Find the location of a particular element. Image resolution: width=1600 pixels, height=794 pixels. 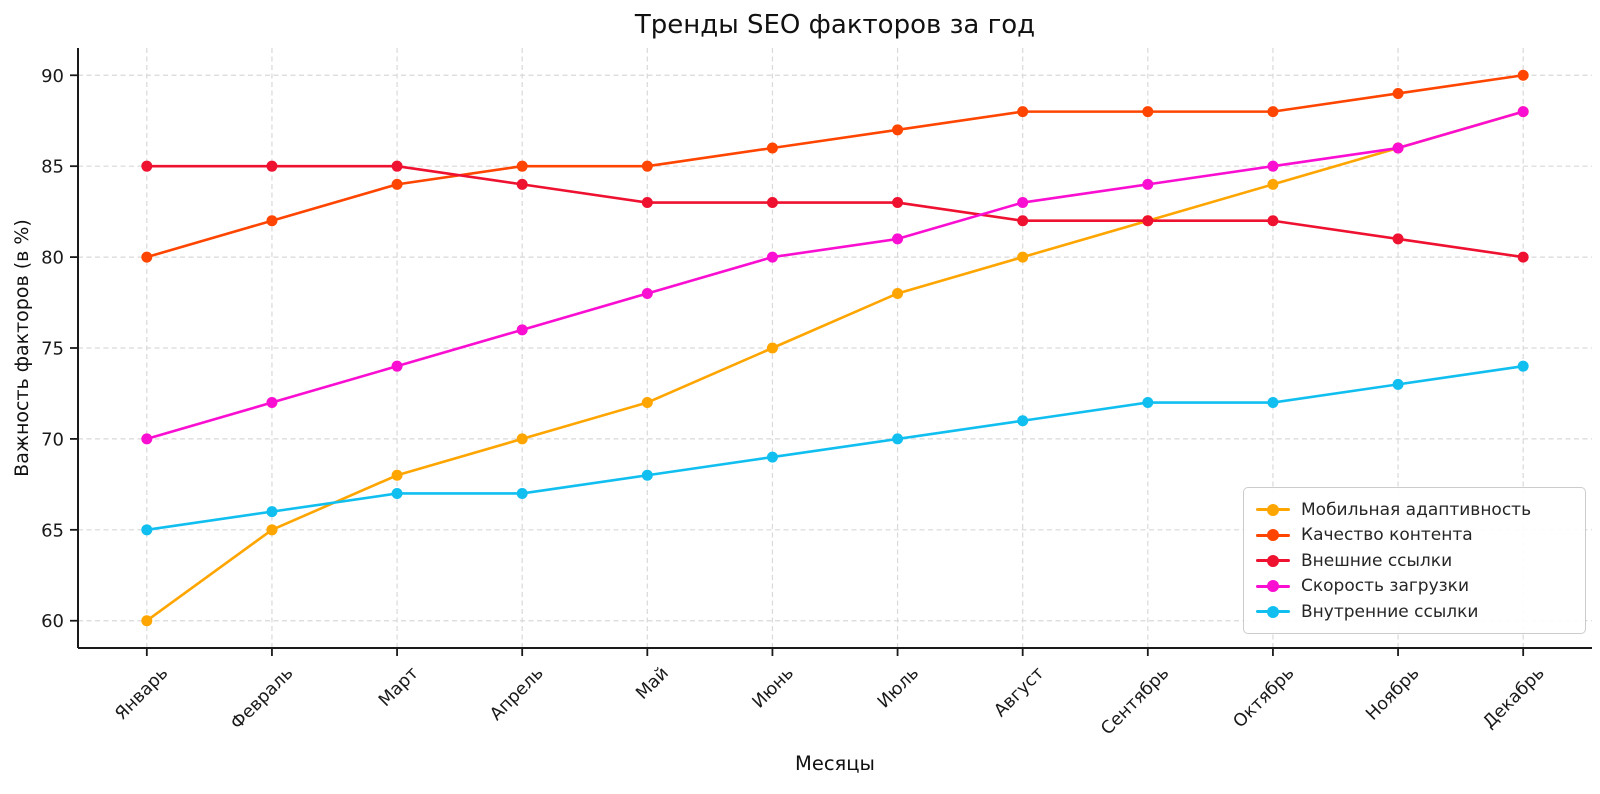

legend-label: Внешние ссылки is located at coordinates (1377, 560).